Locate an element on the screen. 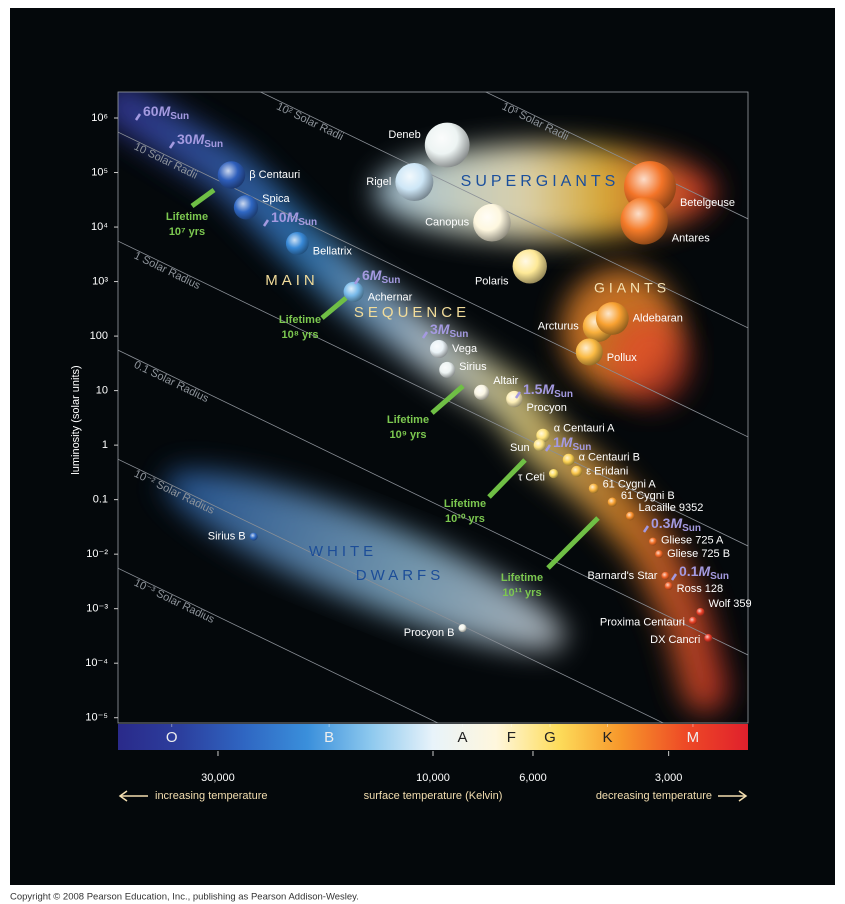 This screenshot has height=904, width=845. star-label: Gliese 725 B is located at coordinates (698, 554).